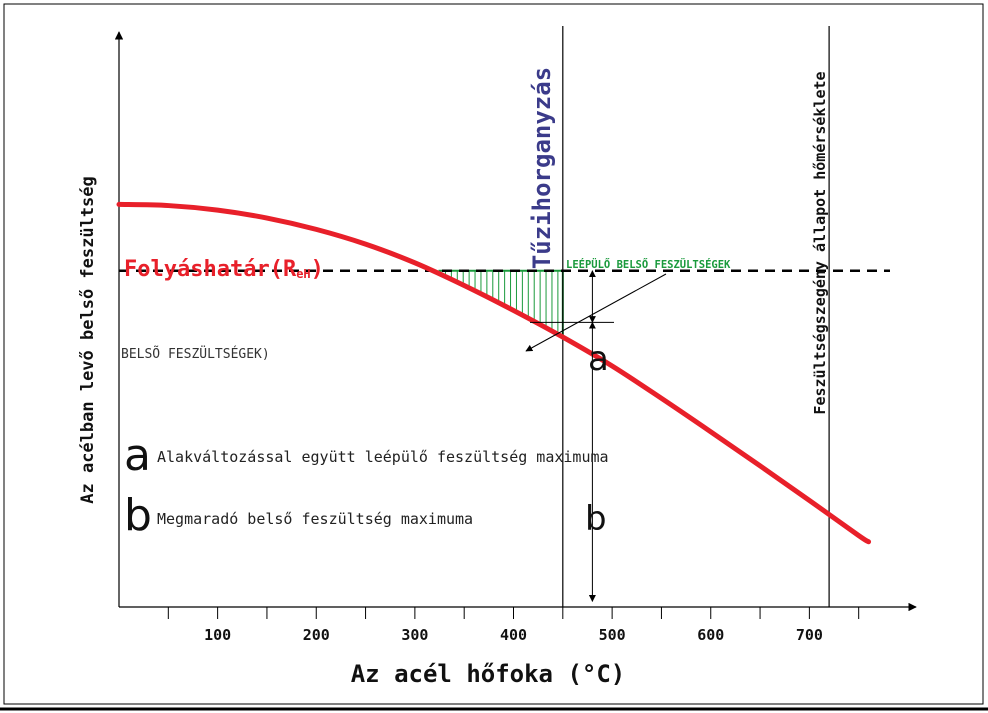  What do you see at coordinates (197, 269) in the screenshot?
I see `yield-strength-name: Folyáshatár` at bounding box center [197, 269].